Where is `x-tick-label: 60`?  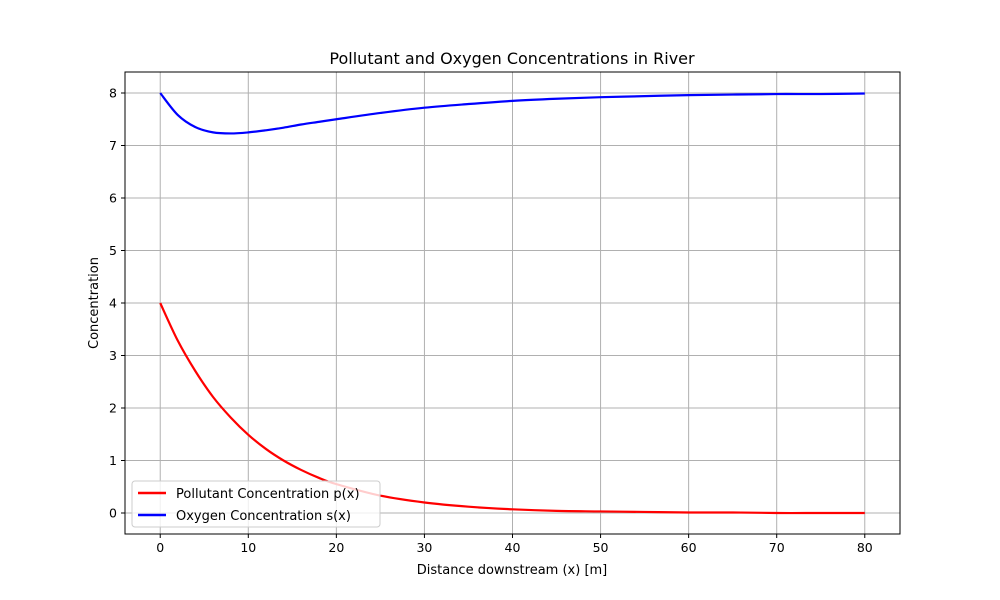 x-tick-label: 60 is located at coordinates (689, 547).